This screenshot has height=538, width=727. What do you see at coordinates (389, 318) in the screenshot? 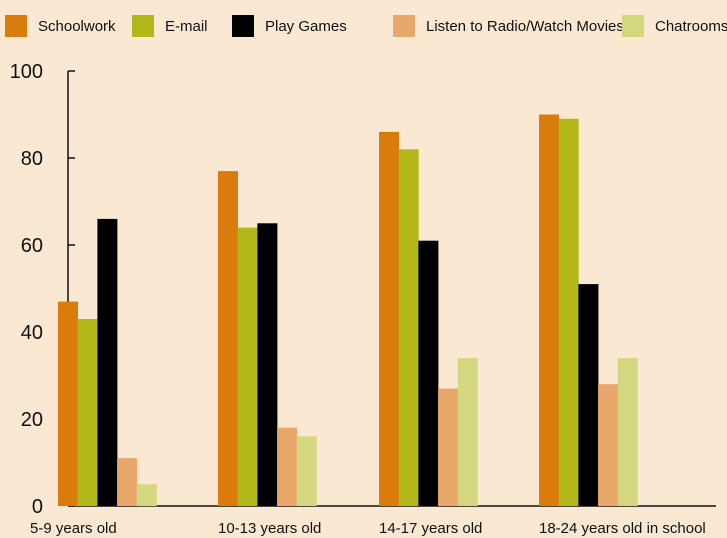
I see `bar-schoolwork-14-17-years-old` at bounding box center [389, 318].